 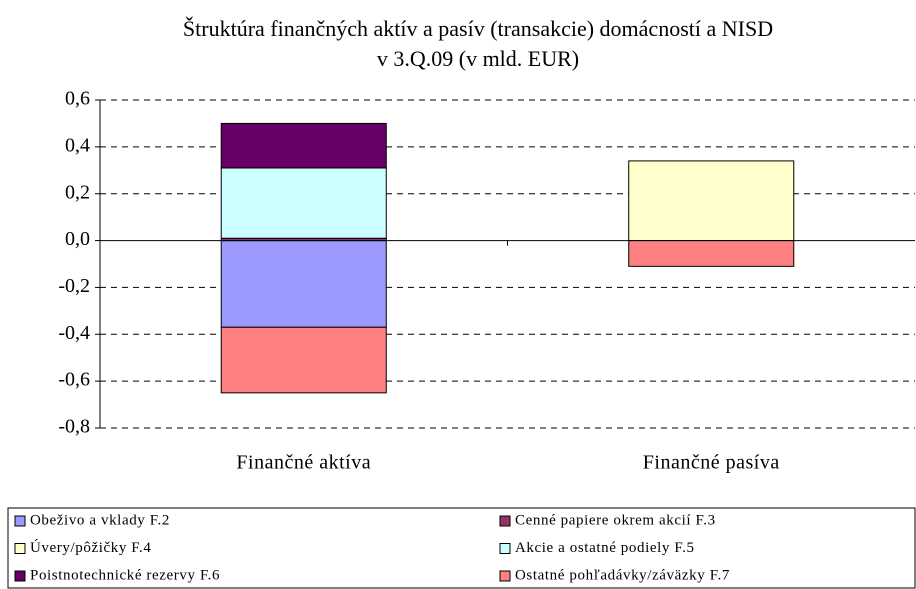 I want to click on y-tick-label: -0,6, so click(x=74, y=380).